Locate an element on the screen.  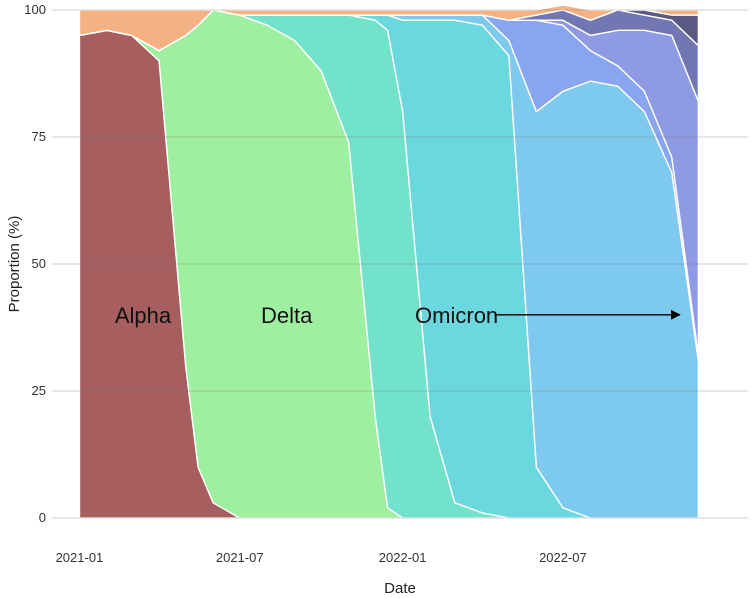
y-tick-label: 25 is located at coordinates (39, 390).